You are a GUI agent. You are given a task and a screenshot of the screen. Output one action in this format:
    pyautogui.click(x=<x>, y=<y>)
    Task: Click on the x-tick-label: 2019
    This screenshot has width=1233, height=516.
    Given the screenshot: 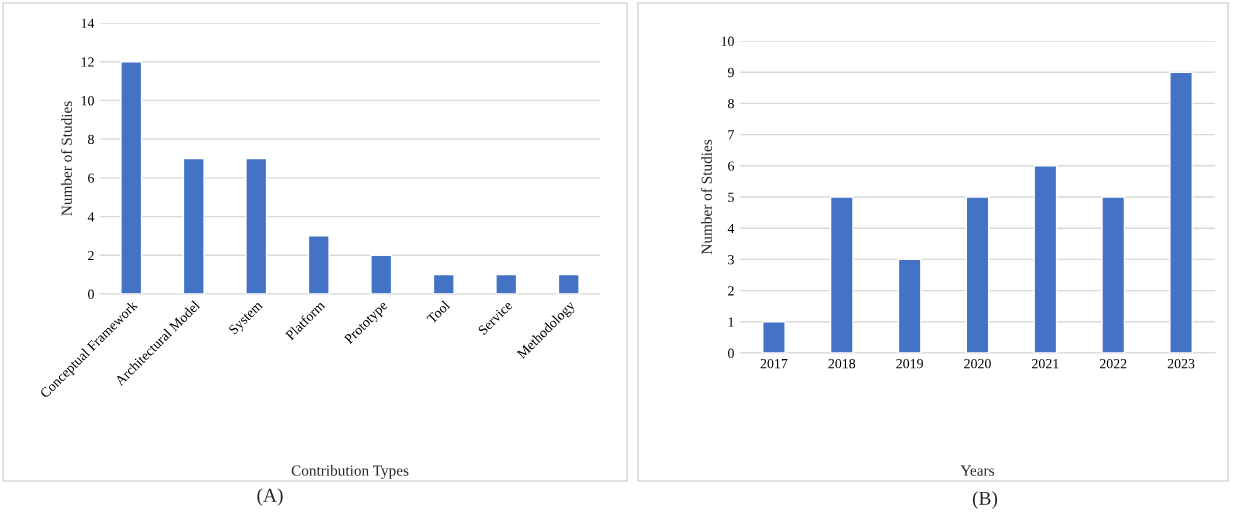 What is the action you would take?
    pyautogui.click(x=909, y=363)
    